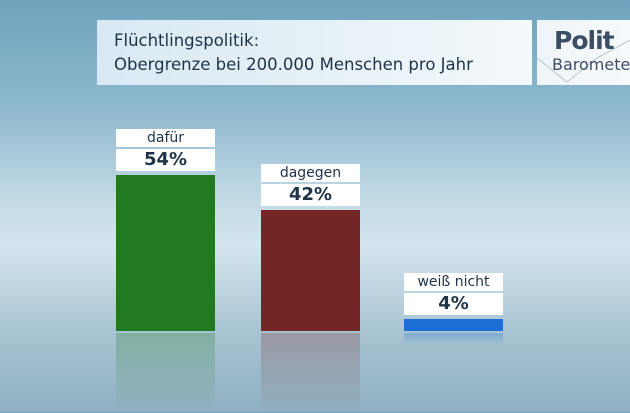  I want to click on value-label-2: 4%, so click(453, 304).